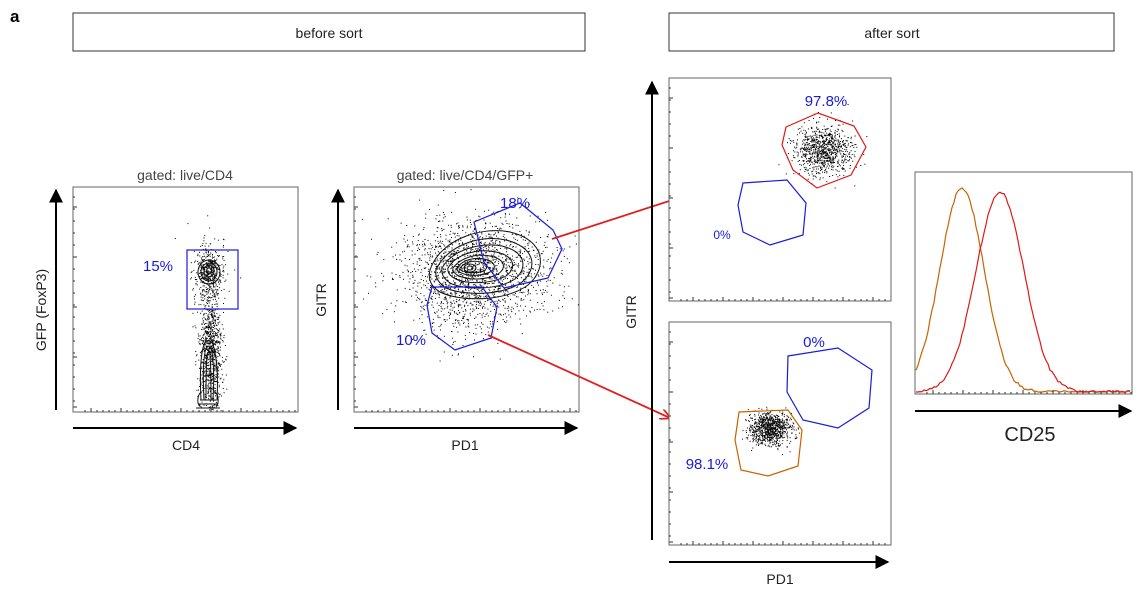 This screenshot has width=1140, height=593. What do you see at coordinates (464, 445) in the screenshot?
I see `plot2-x-label: PD1` at bounding box center [464, 445].